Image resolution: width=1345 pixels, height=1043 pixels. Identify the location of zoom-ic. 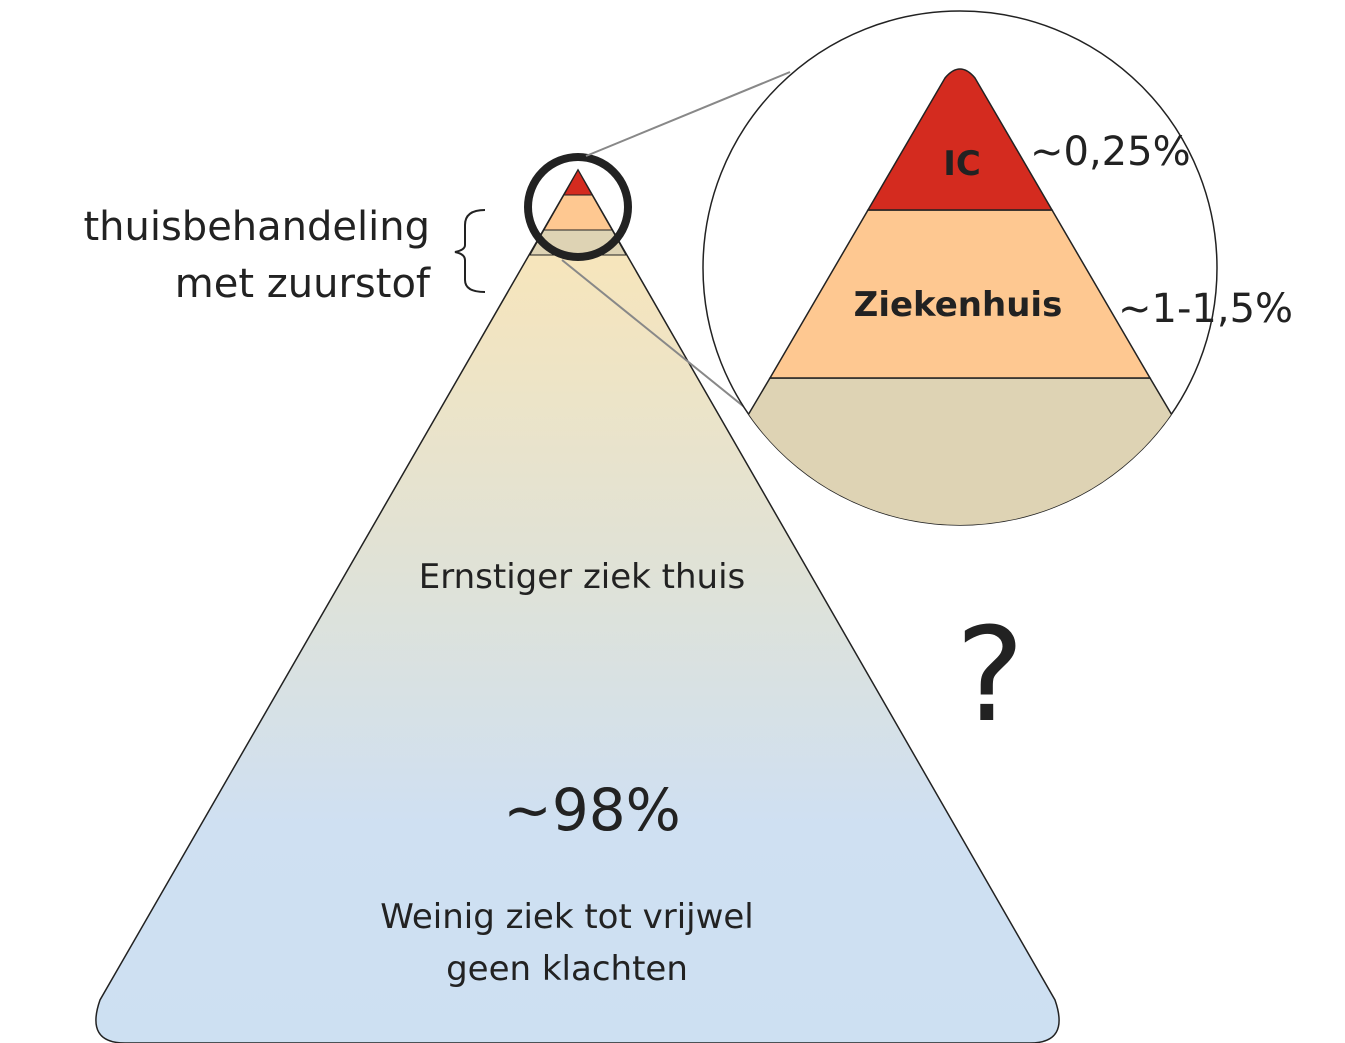
(960, 139).